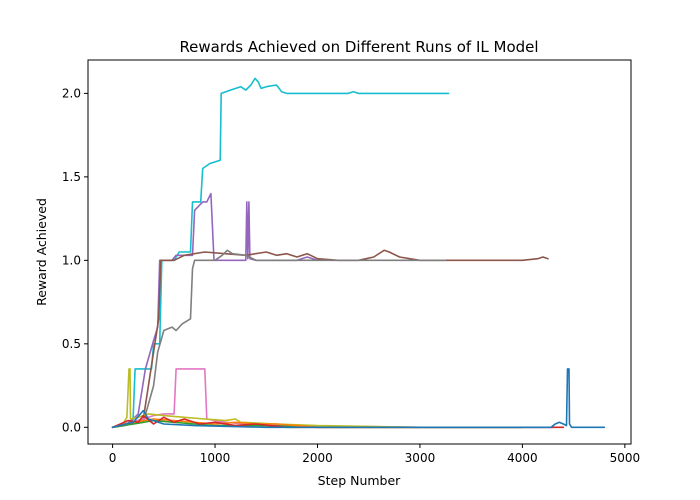  I want to click on x-axis-label: Step Number, so click(360, 480).